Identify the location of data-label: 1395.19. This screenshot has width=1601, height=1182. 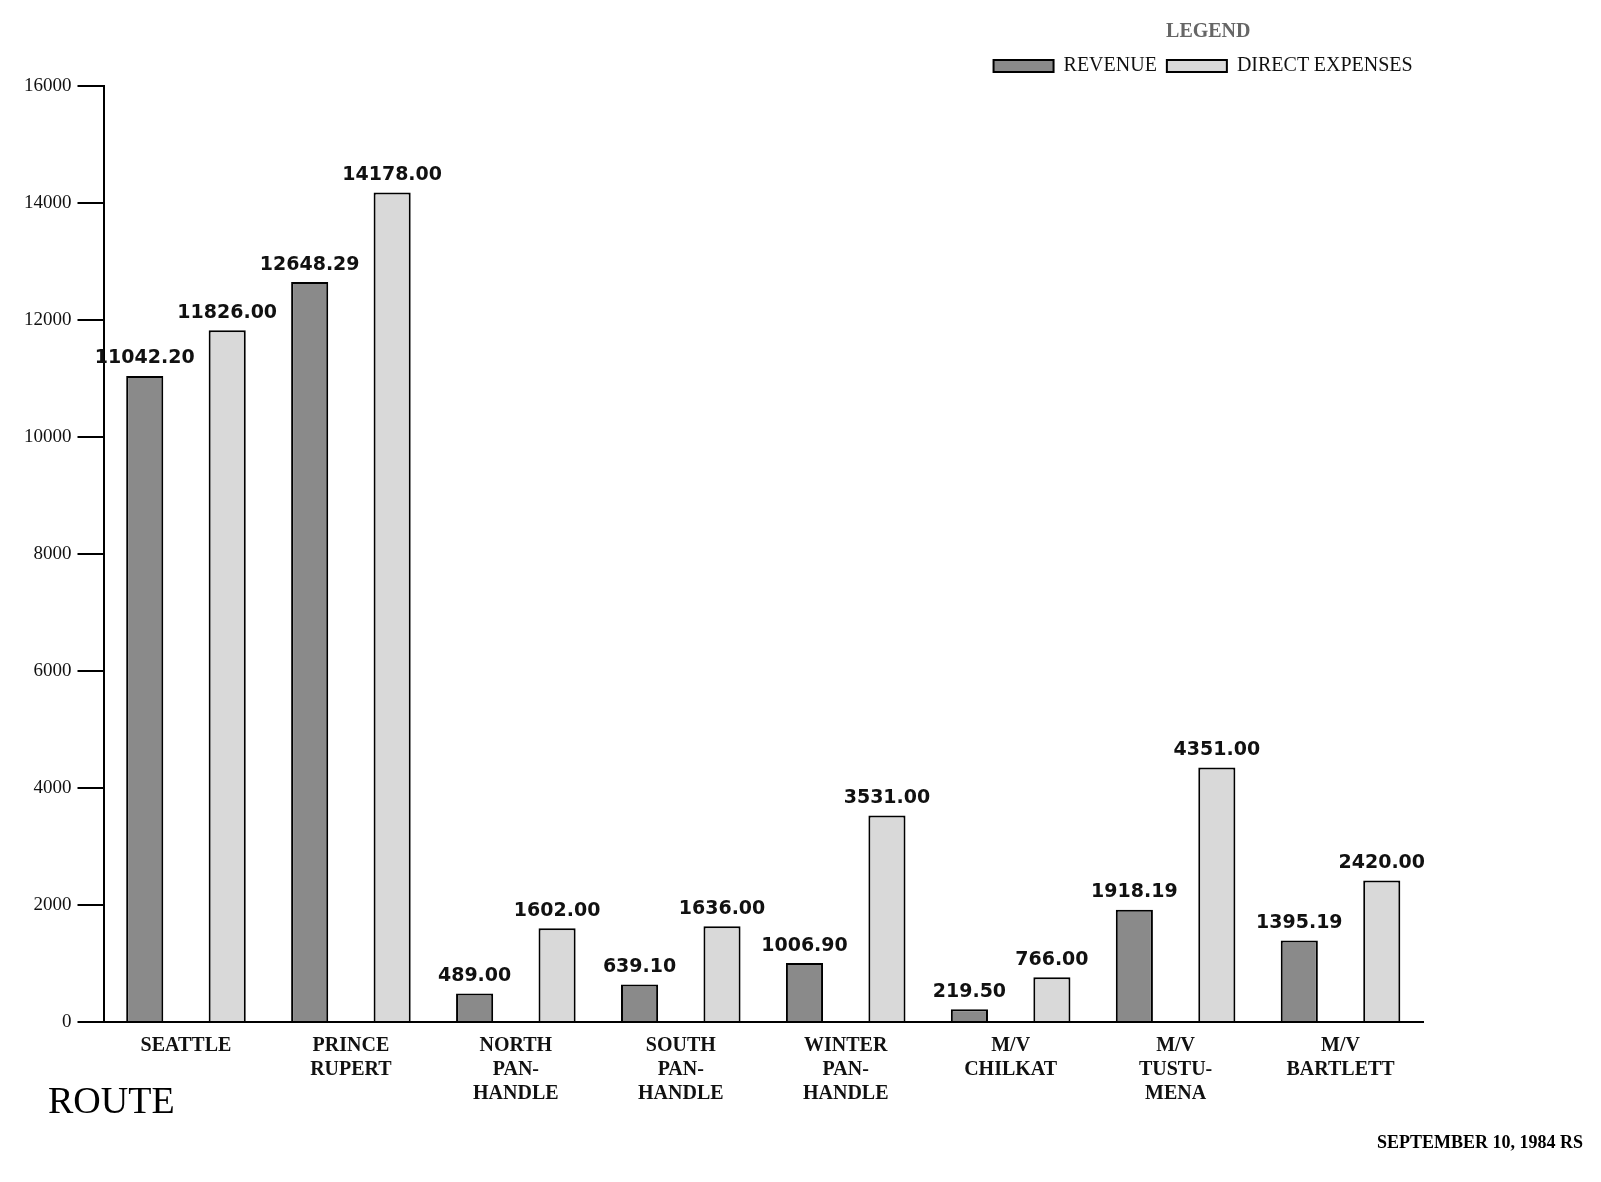
(1299, 920).